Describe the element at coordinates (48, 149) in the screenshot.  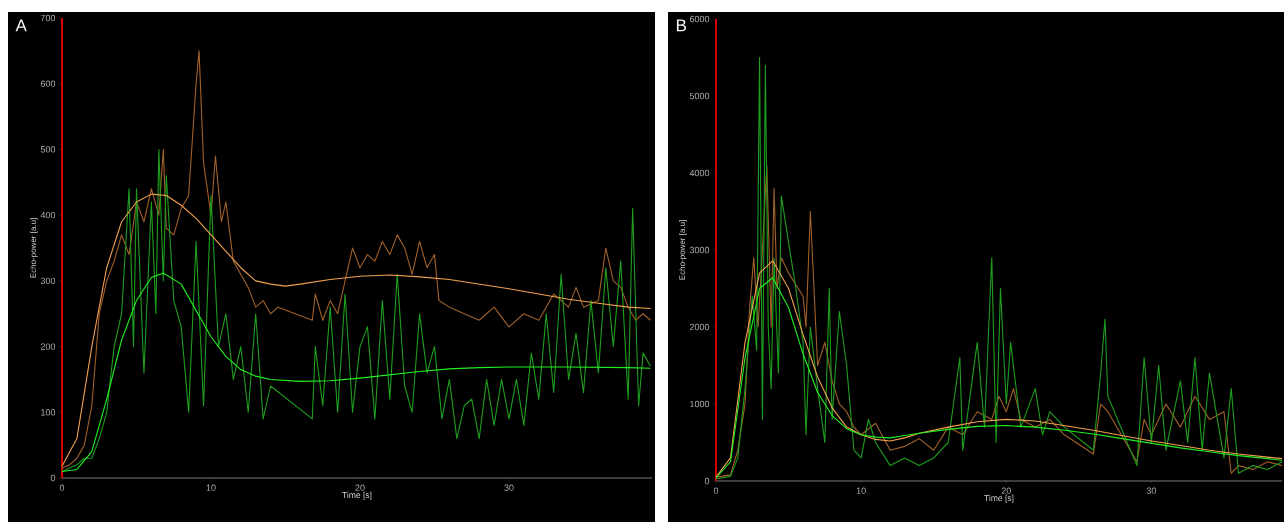
I see `y-tick-label: 500` at that location.